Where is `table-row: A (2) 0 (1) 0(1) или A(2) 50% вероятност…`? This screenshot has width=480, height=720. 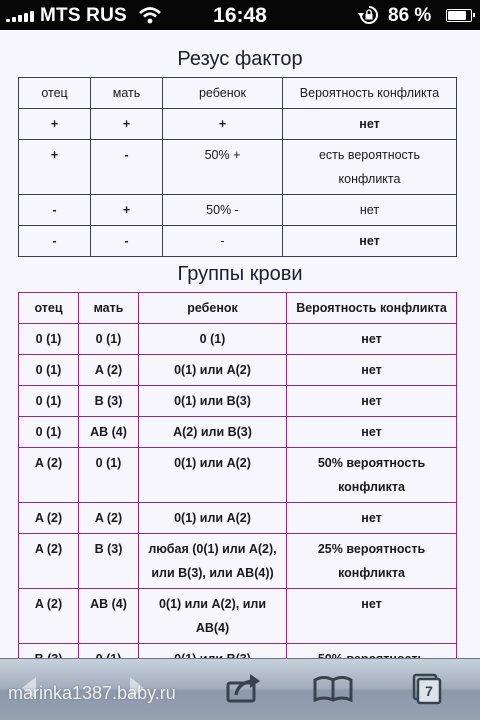
table-row: A (2) 0 (1) 0(1) или A(2) 50% вероятност… is located at coordinates (237, 475).